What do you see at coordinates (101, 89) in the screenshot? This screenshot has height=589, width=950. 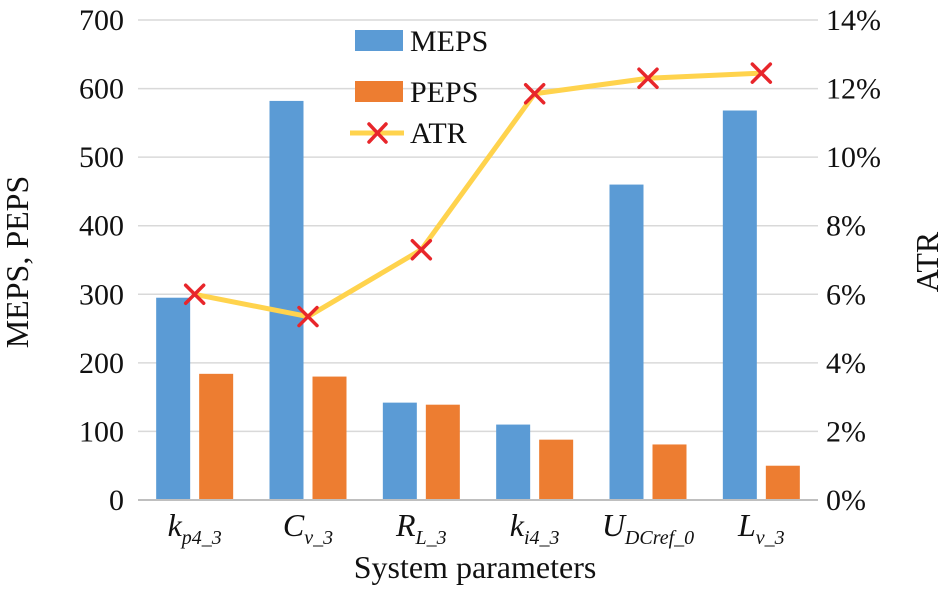 I see `y-tick-label: 600` at bounding box center [101, 89].